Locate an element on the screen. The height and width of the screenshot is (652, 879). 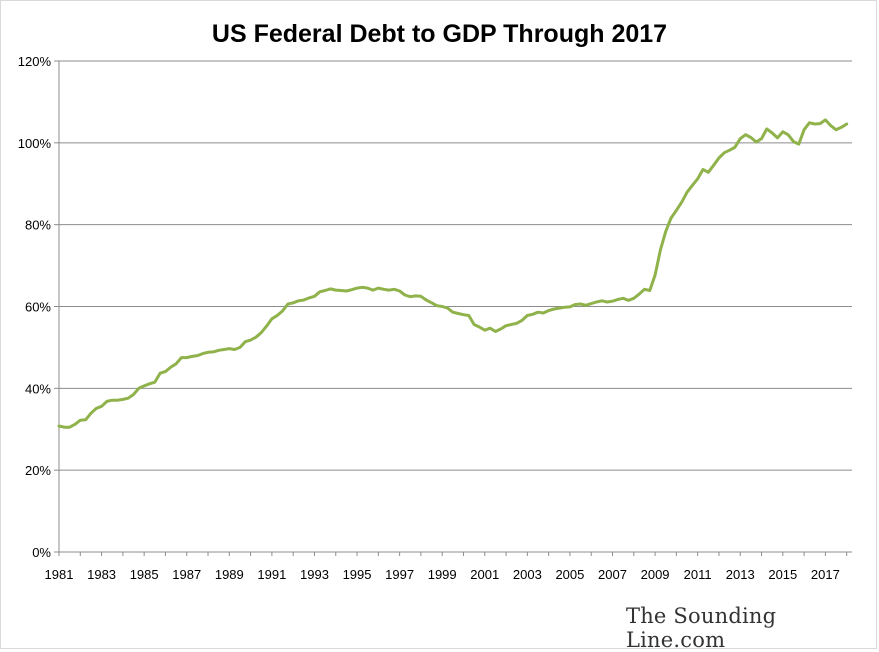
y-tick-label: 100% is located at coordinates (35, 143).